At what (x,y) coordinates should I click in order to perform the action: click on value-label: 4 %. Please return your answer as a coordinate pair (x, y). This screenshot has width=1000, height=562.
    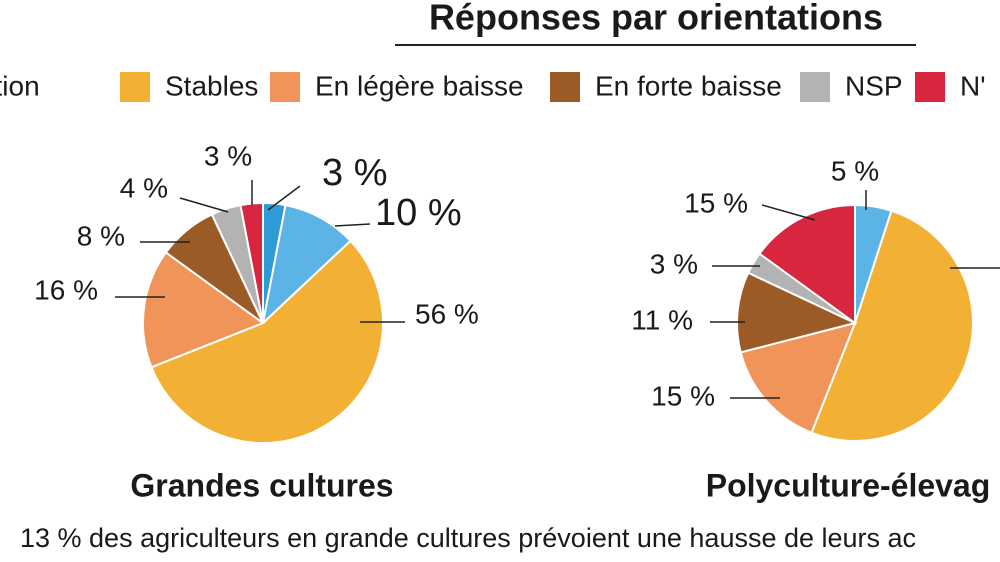
    Looking at the image, I should click on (144, 187).